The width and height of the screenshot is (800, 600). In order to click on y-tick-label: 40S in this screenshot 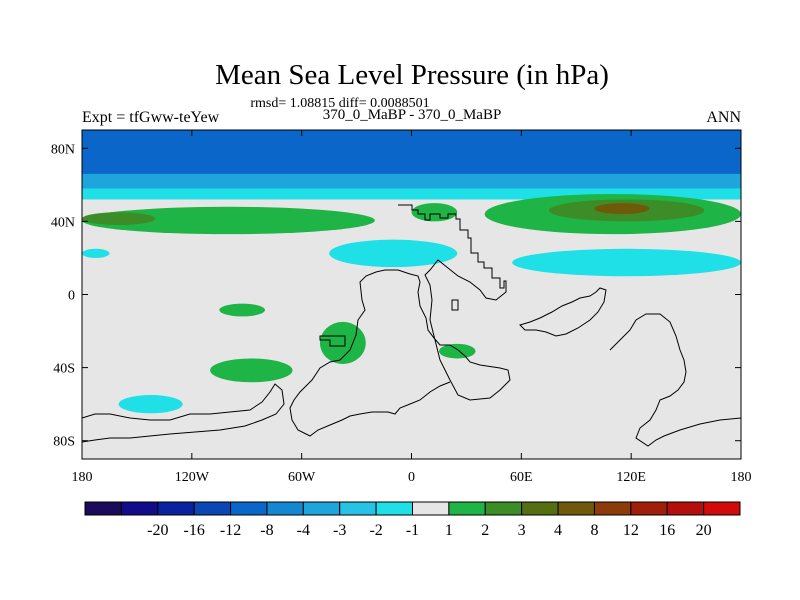, I will do `click(64, 369)`.